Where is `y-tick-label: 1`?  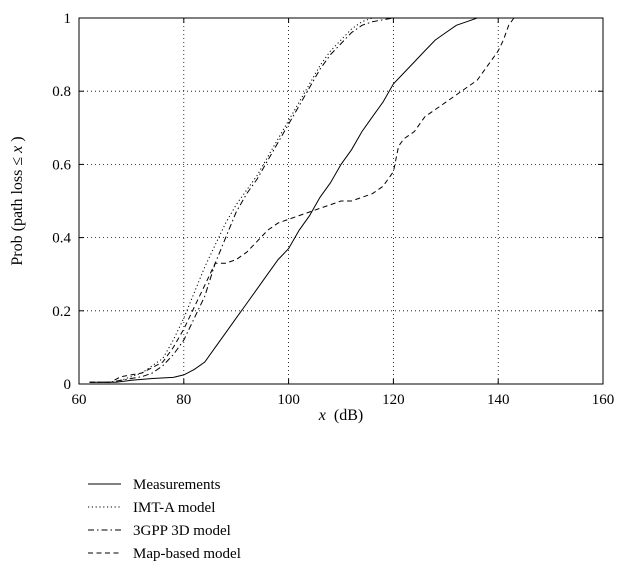 y-tick-label: 1 is located at coordinates (68, 19).